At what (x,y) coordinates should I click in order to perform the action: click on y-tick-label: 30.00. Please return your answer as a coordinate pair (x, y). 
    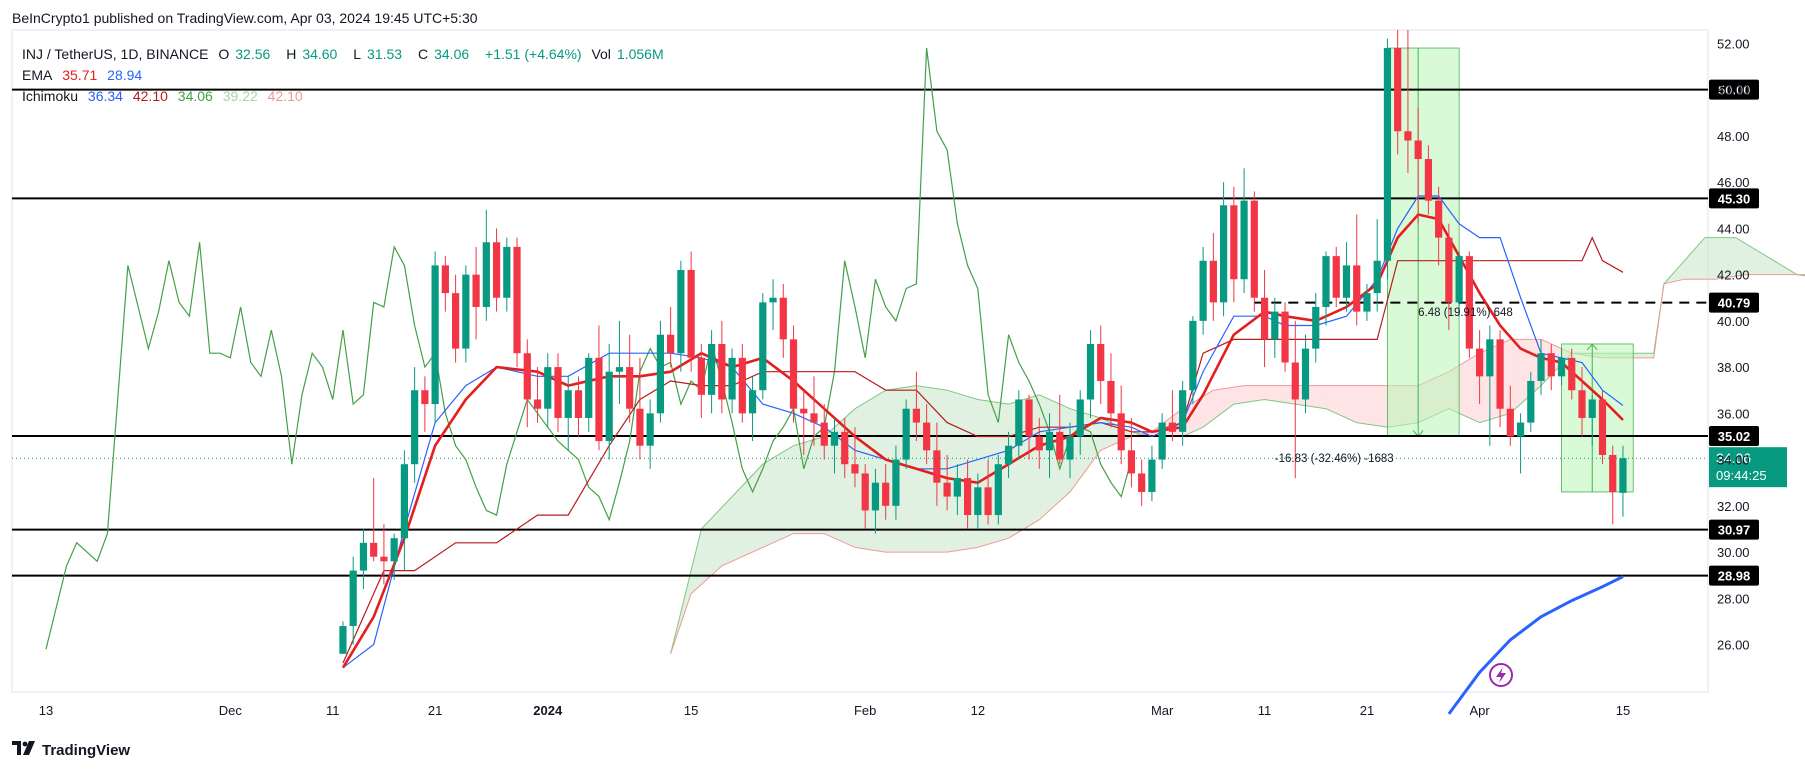
    Looking at the image, I should click on (1733, 552).